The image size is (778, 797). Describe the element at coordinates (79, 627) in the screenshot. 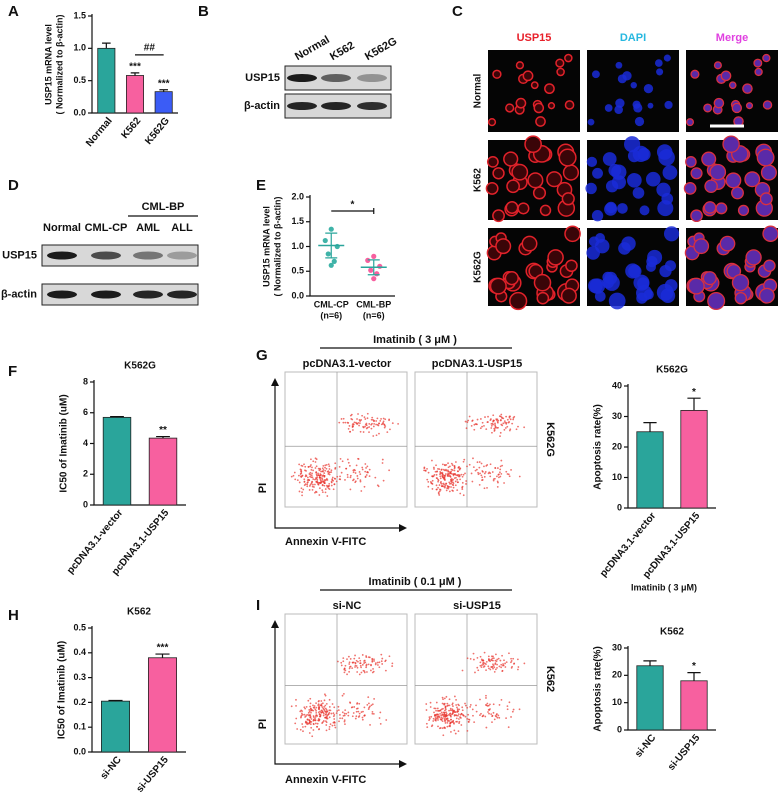

I see `y-tick-label: 0.5` at that location.